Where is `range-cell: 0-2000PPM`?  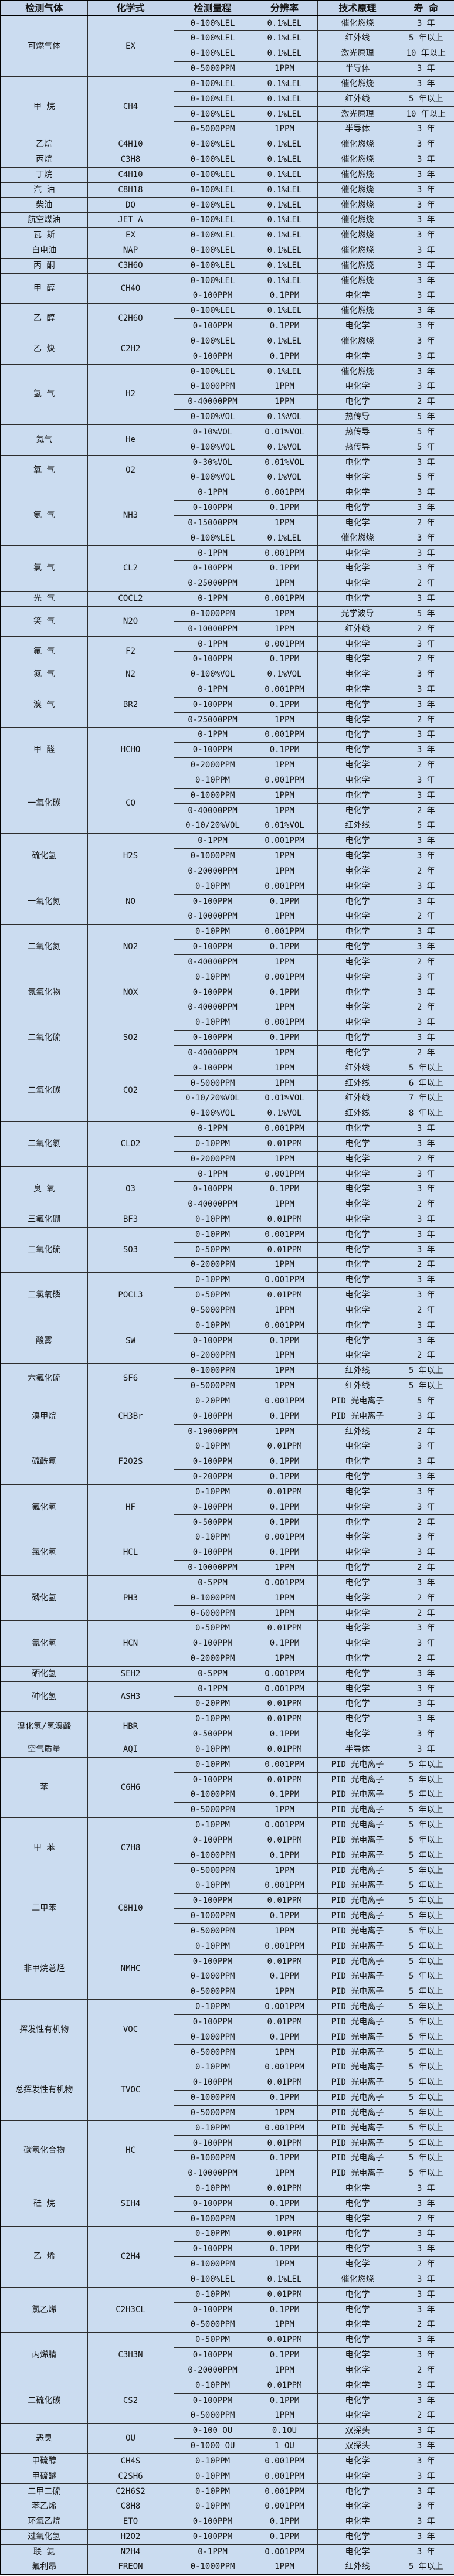 range-cell: 0-2000PPM is located at coordinates (212, 1159).